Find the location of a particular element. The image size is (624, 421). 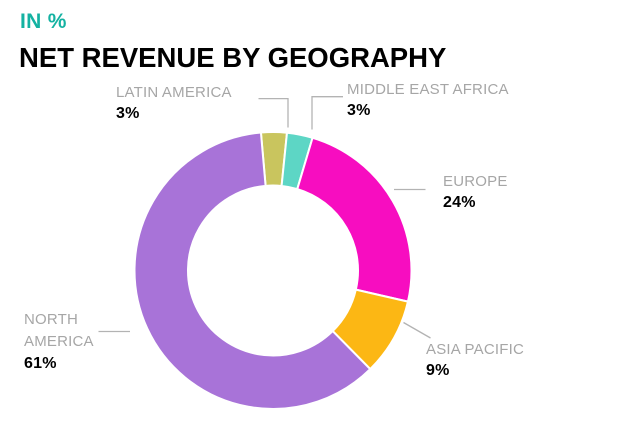

leader-line-middle-east-africa is located at coordinates (327, 113).